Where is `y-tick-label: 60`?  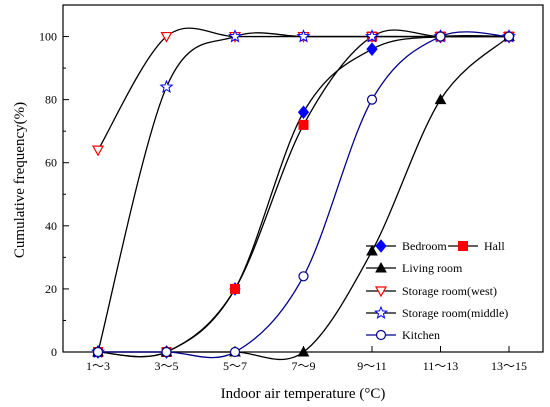 y-tick-label: 60 is located at coordinates (51, 163).